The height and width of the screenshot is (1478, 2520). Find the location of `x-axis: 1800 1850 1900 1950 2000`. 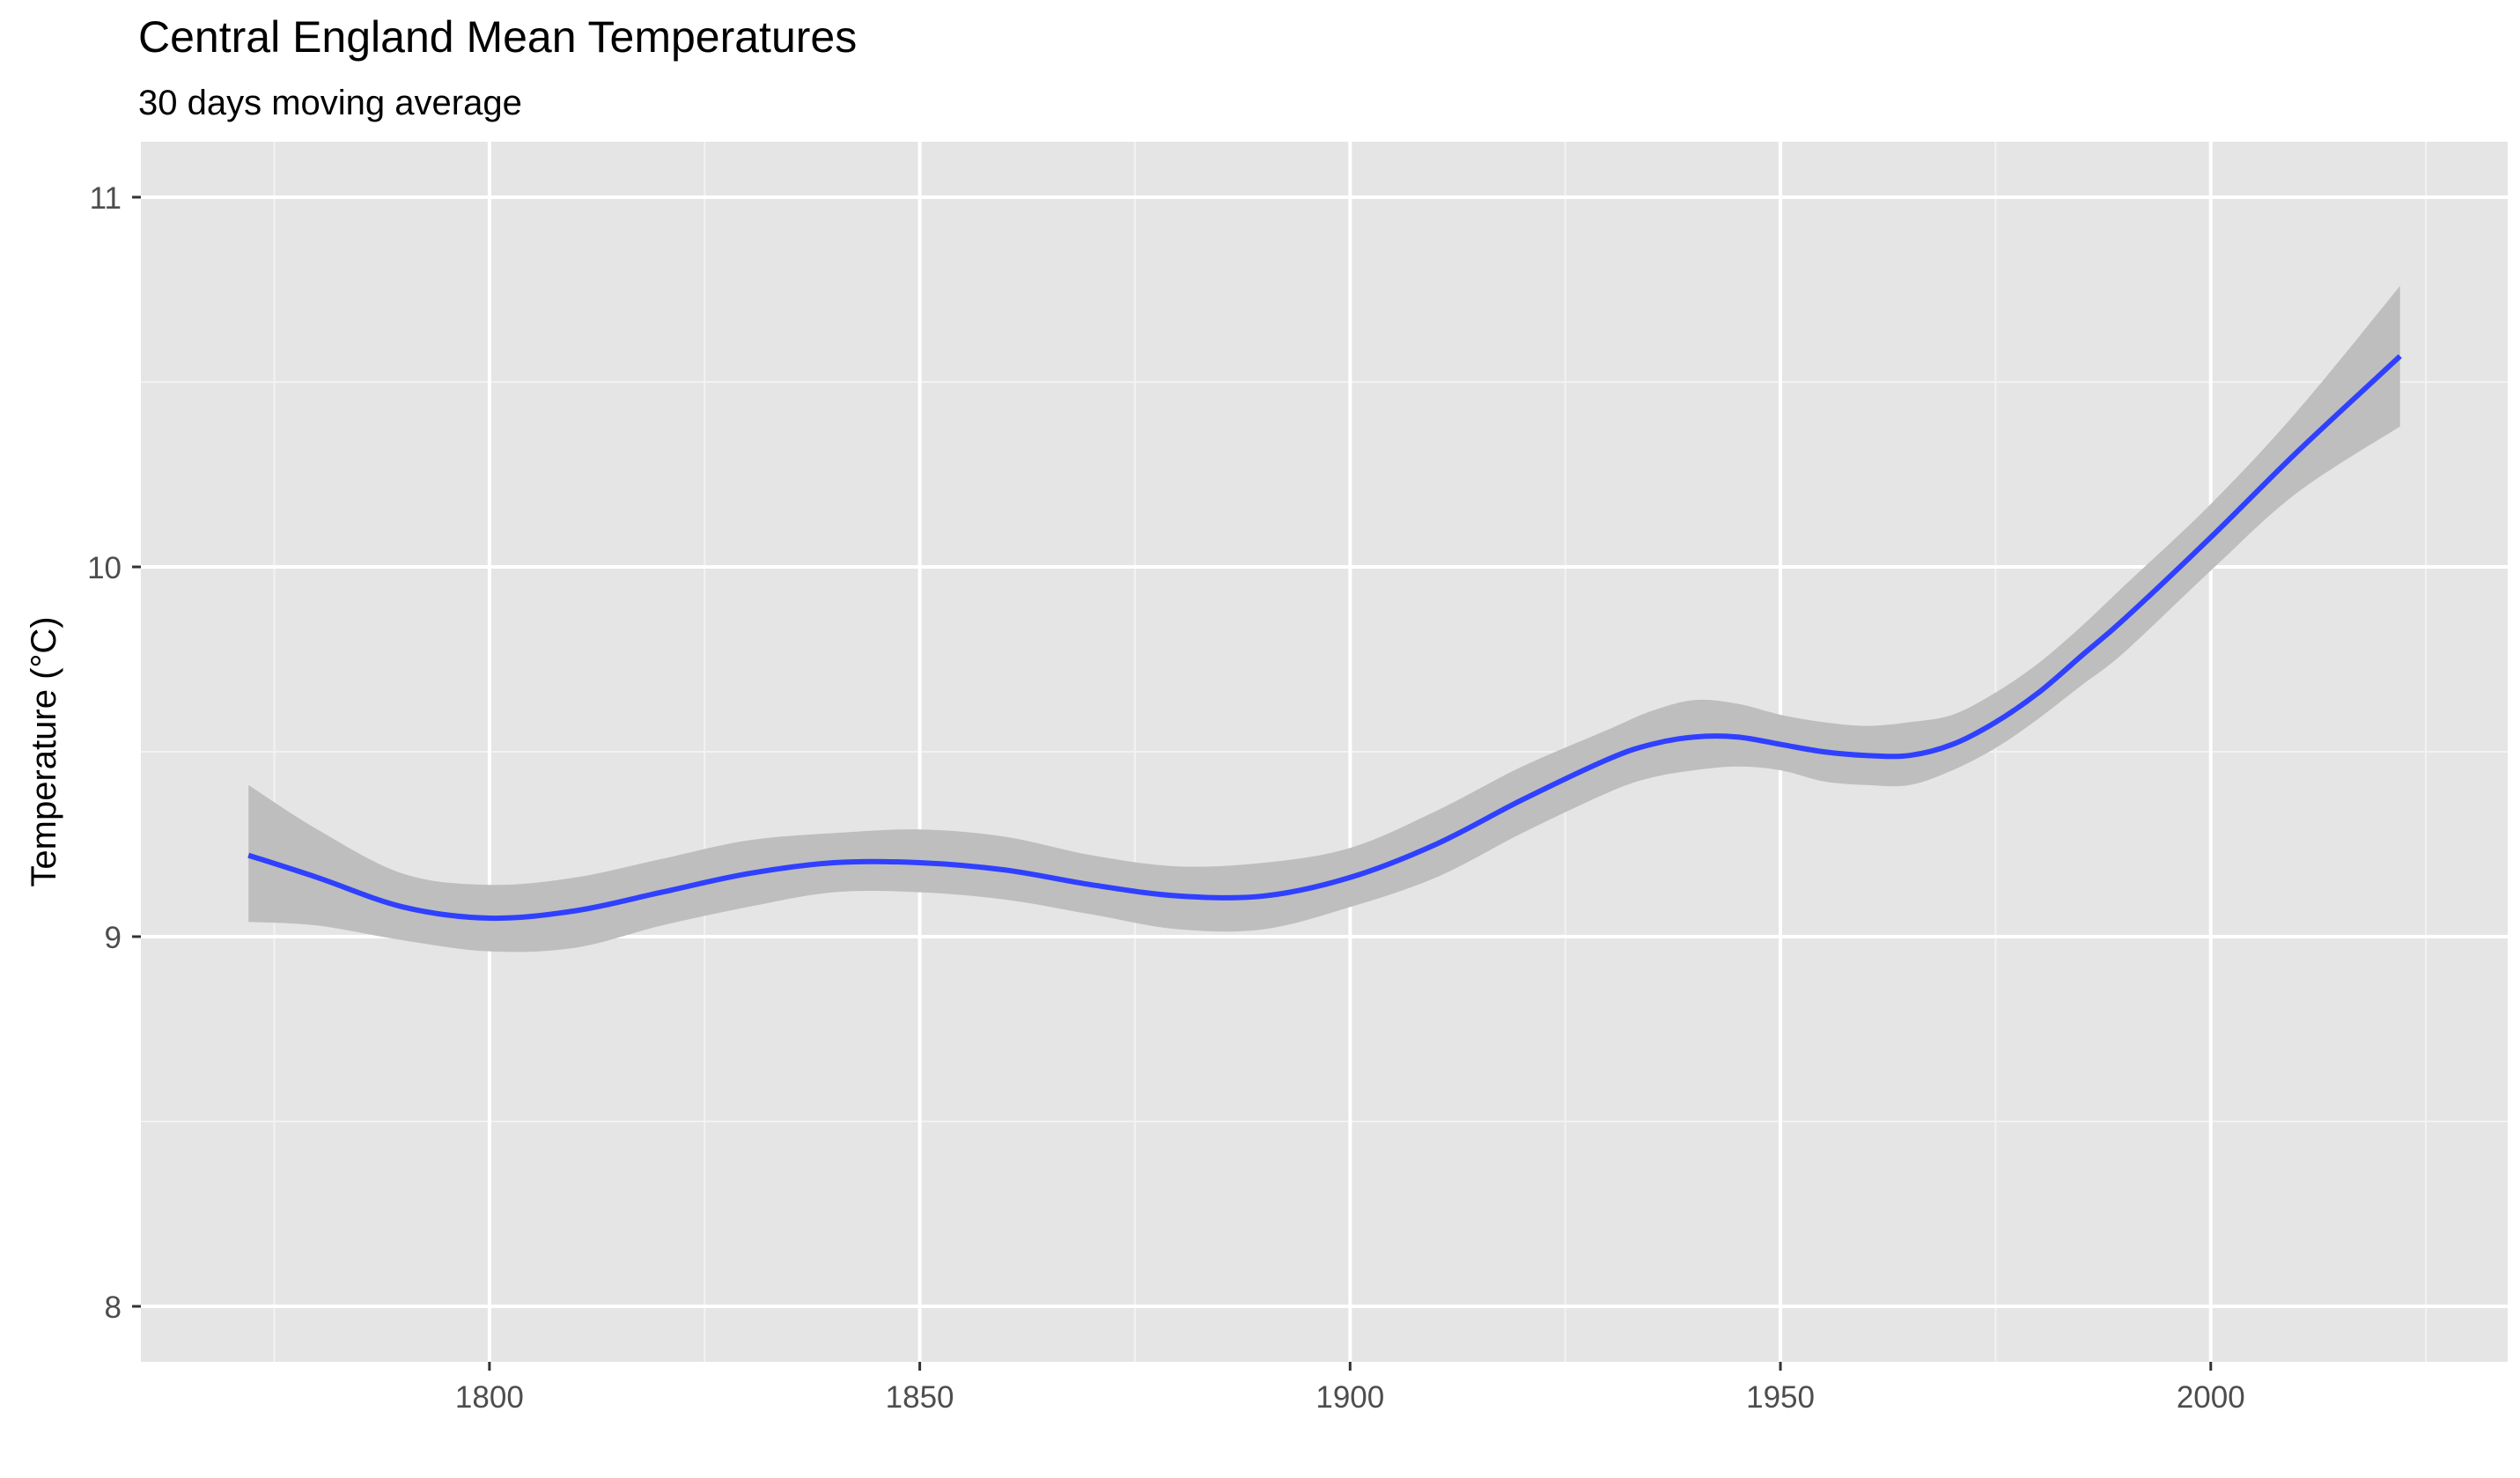

x-axis: 1800 1850 1900 1950 2000 is located at coordinates (1350, 1388).